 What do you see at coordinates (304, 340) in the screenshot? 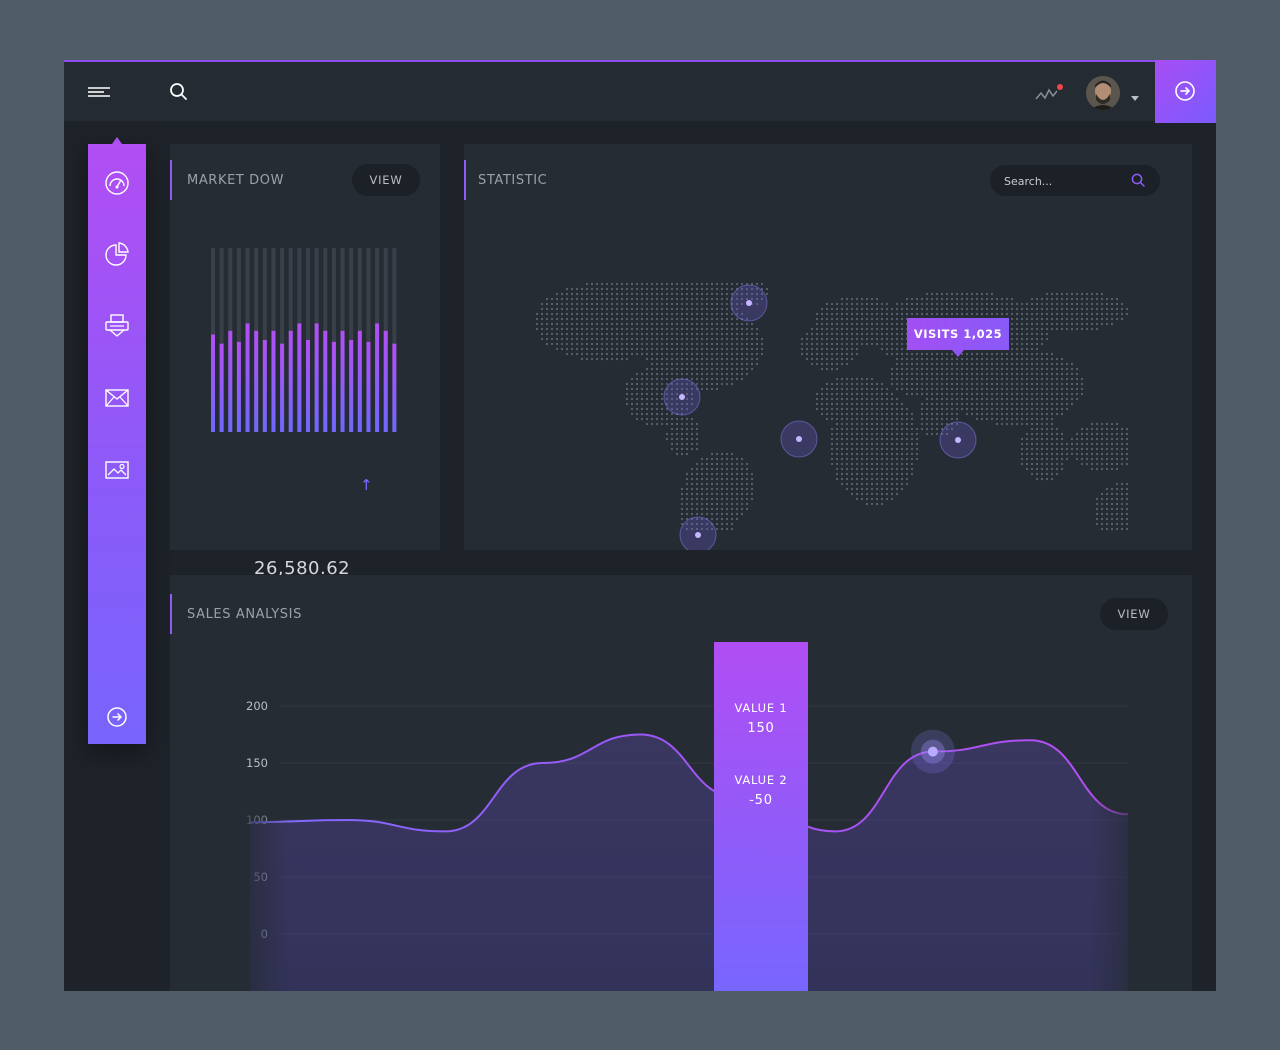
I see `market-bar-chart` at bounding box center [304, 340].